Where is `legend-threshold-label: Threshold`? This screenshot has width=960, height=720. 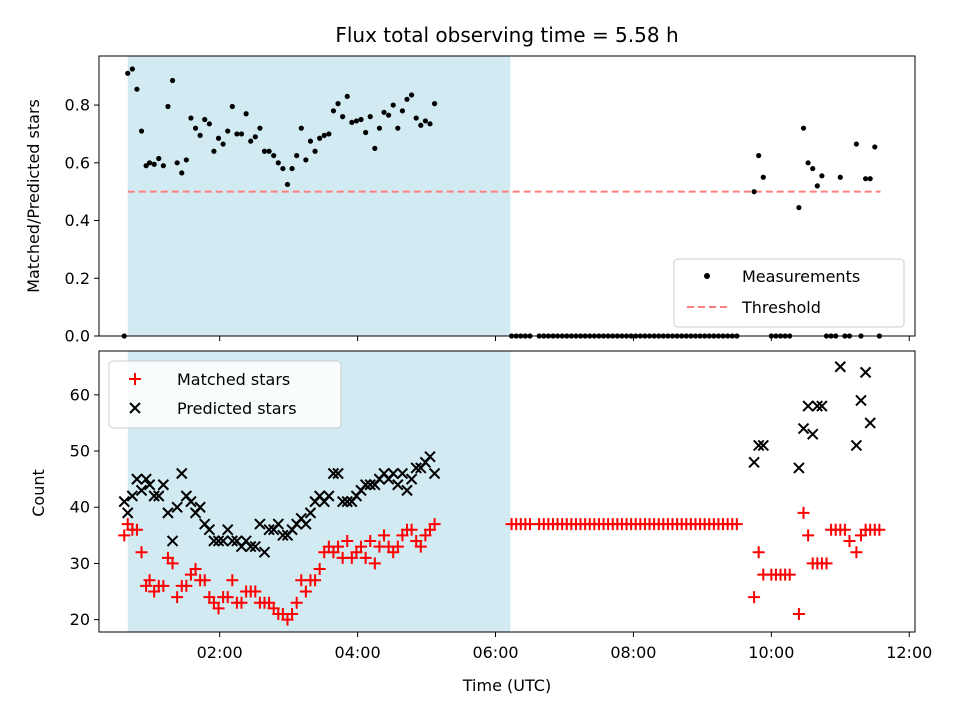
legend-threshold-label: Threshold is located at coordinates (781, 307).